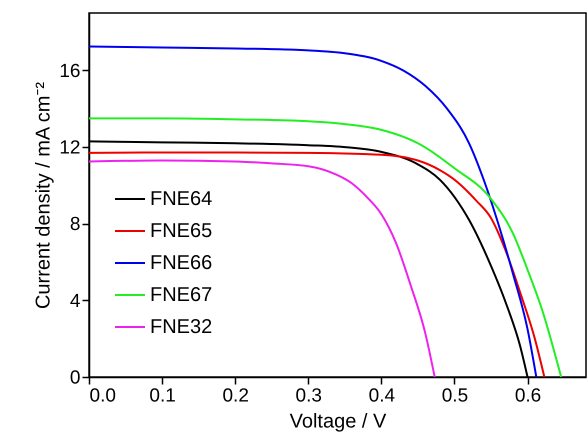  I want to click on y-tick-label: 0, so click(75, 378).